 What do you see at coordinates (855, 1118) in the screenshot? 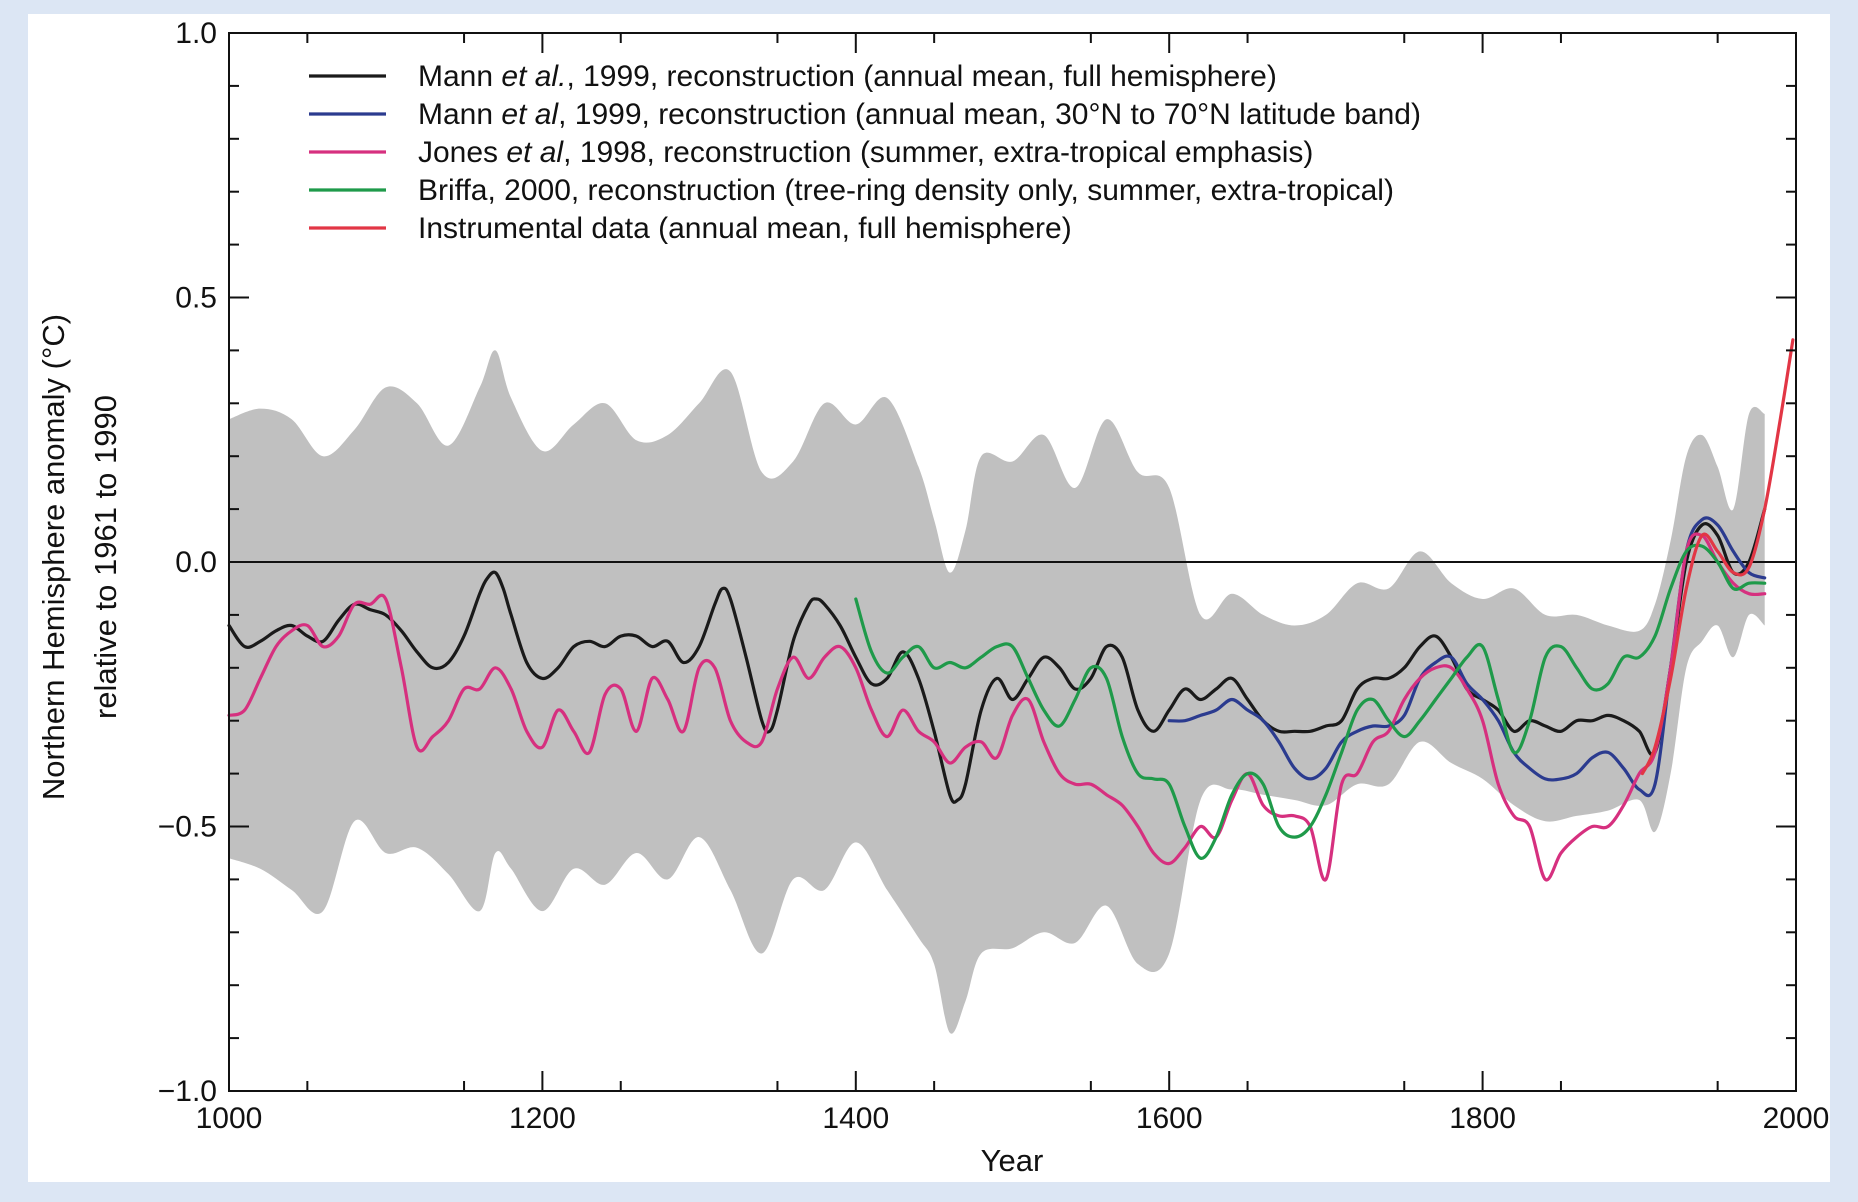
I see `x-tick-label: 1400` at bounding box center [855, 1118].